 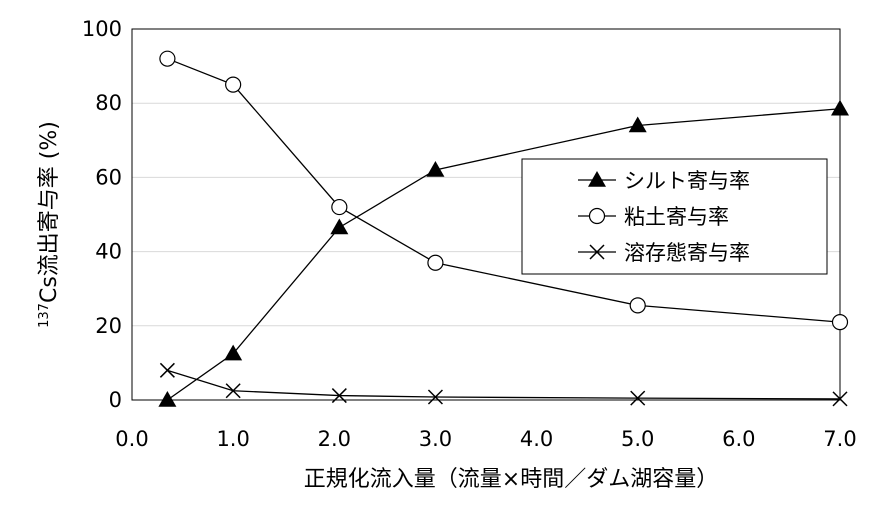 I want to click on legend-label: シルト寄与率, so click(x=687, y=181).